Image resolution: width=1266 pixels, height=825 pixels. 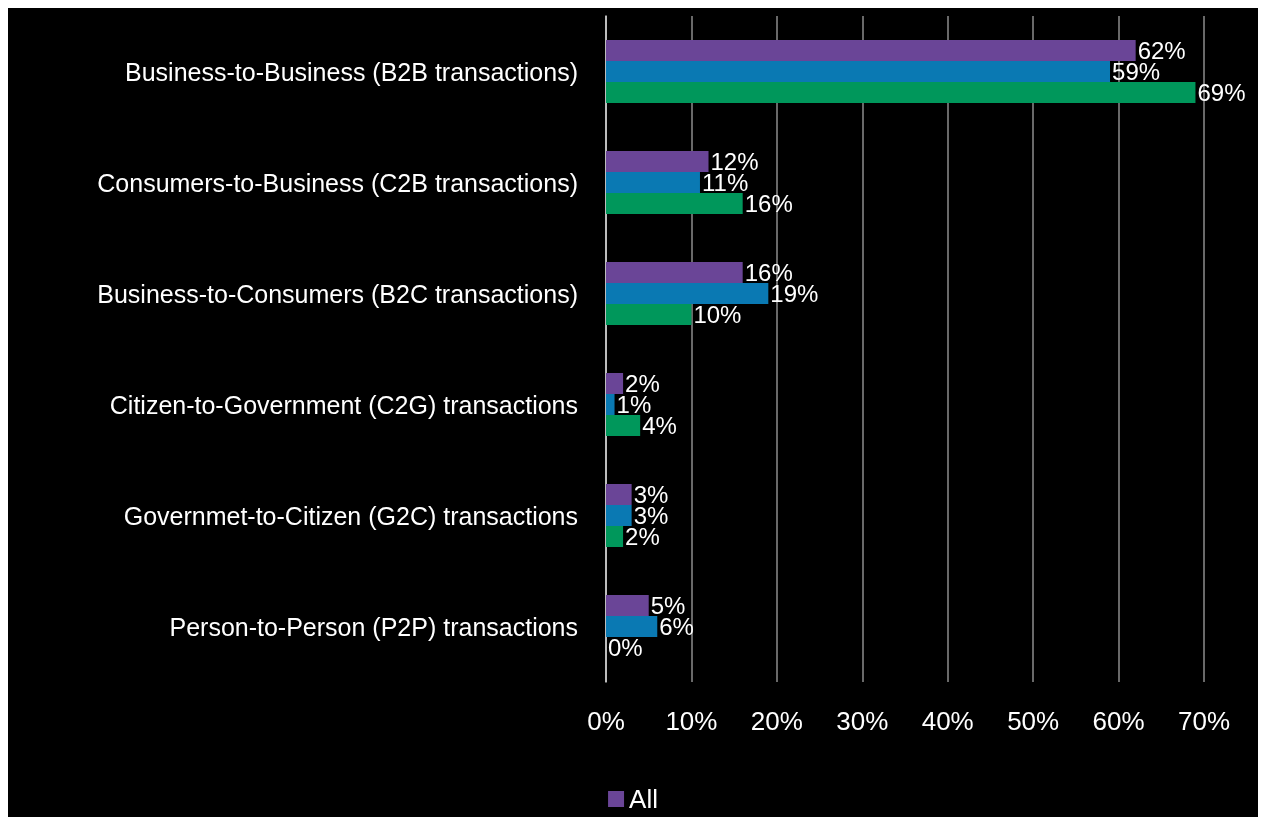 I want to click on y-tick-label: Citizen-to-Government (C2G) transactions, so click(x=343, y=404).